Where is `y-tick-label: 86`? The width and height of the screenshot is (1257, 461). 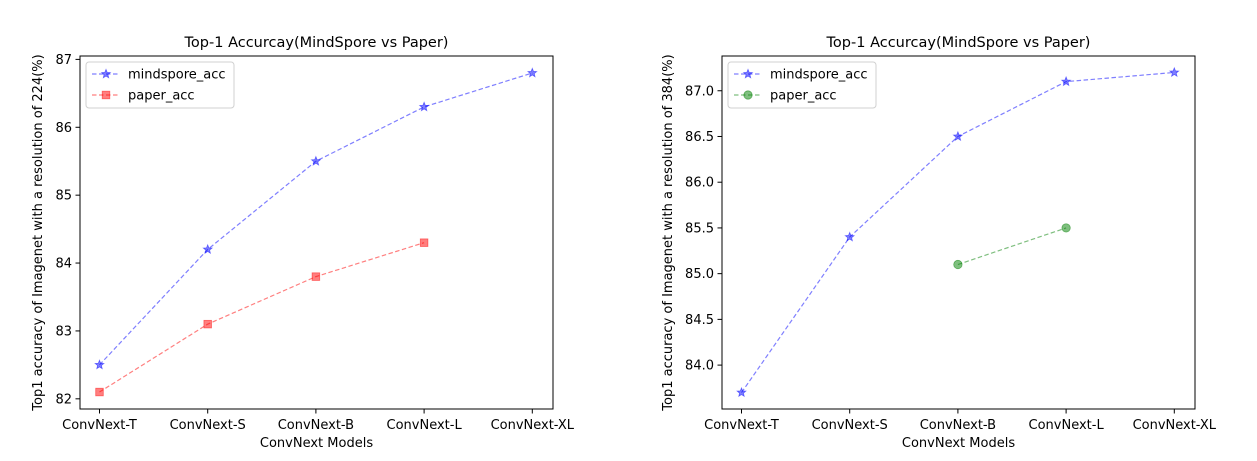 y-tick-label: 86 is located at coordinates (63, 128).